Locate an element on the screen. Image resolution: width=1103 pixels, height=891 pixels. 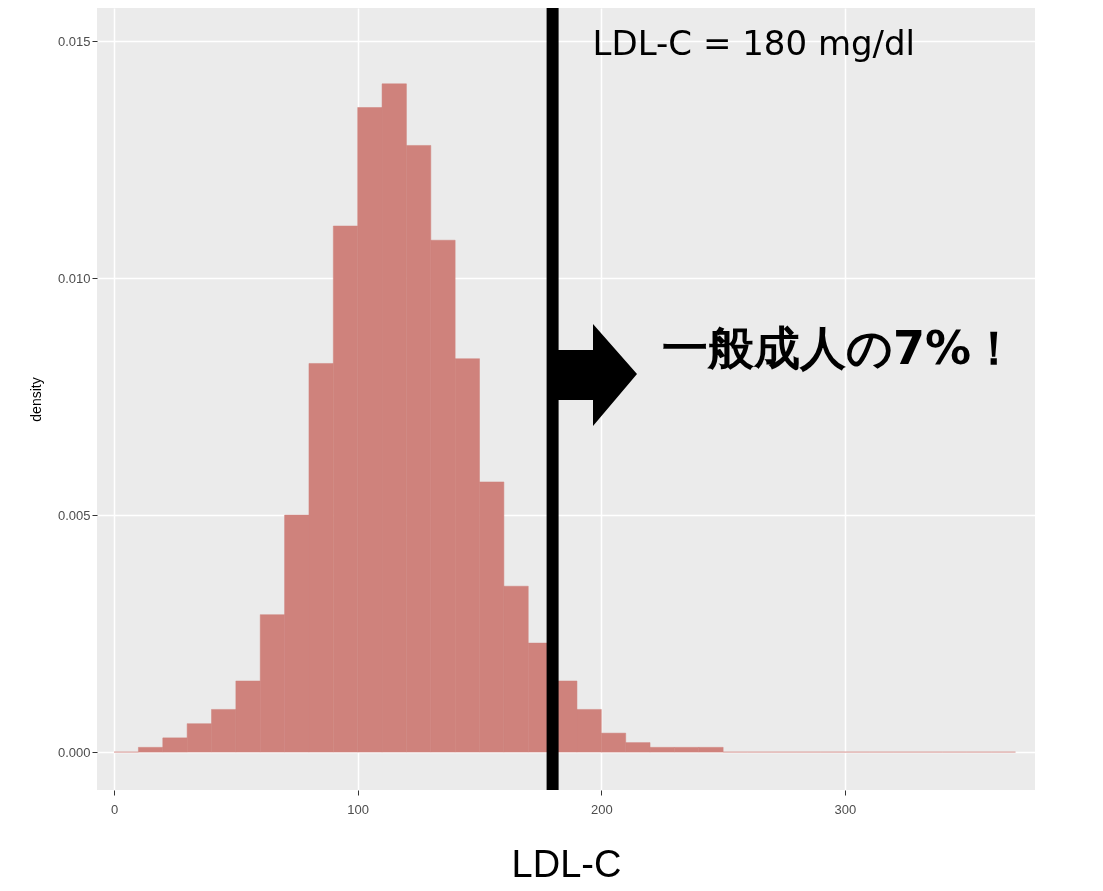
ref-line-label: LDL-C = 180 mg/dl is located at coordinates (754, 43).